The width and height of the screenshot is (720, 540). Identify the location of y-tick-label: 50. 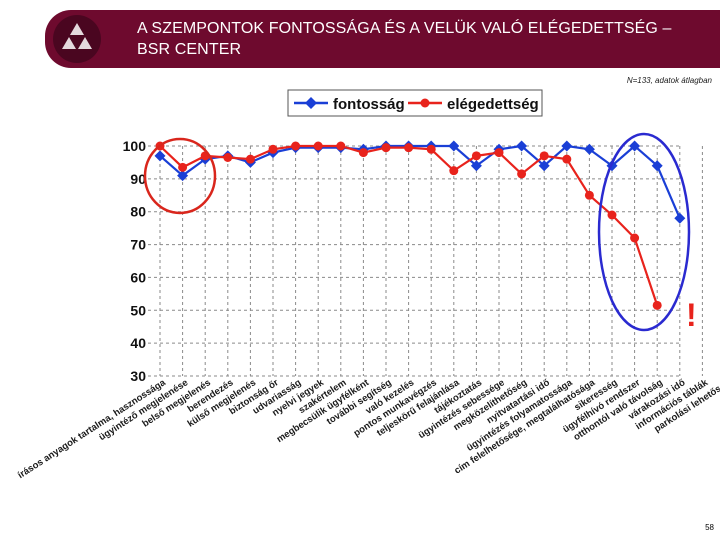
(138, 310).